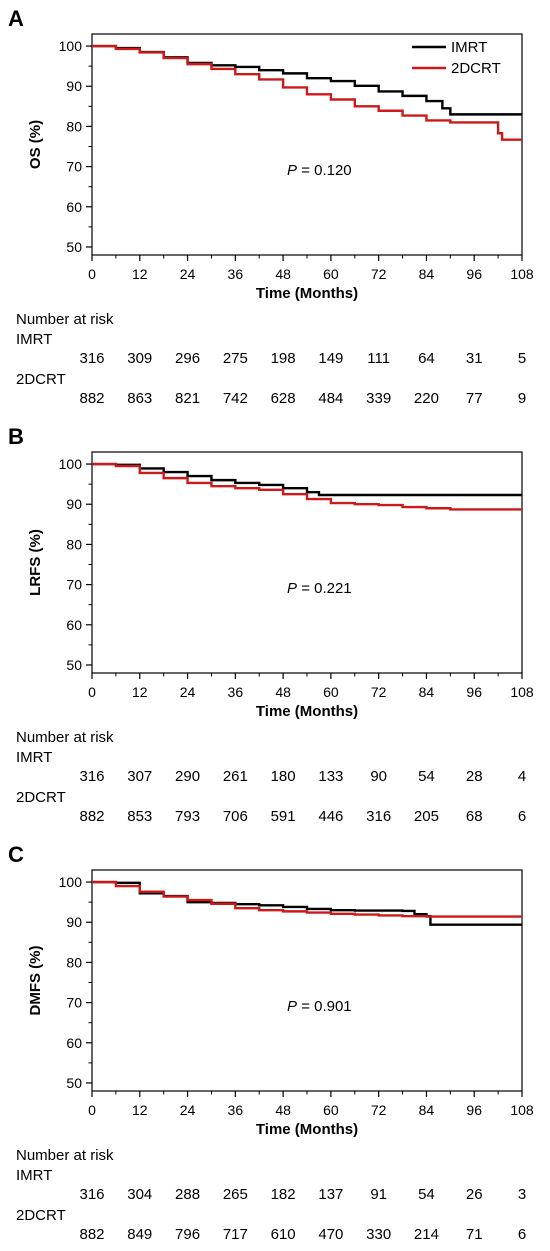  What do you see at coordinates (522, 1110) in the screenshot?
I see `x-tick-label: 108` at bounding box center [522, 1110].